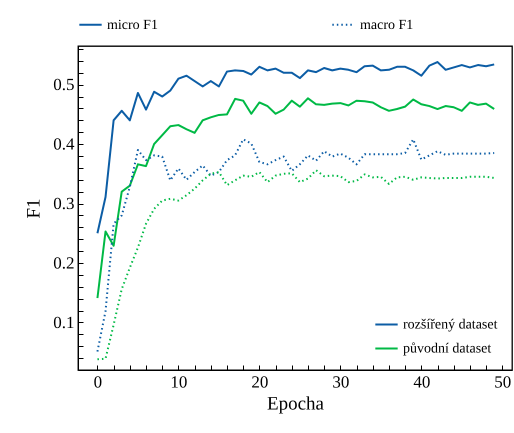 Image resolution: width=514 pixels, height=433 pixels. I want to click on y-tick-label: 0.5, so click(63, 84).